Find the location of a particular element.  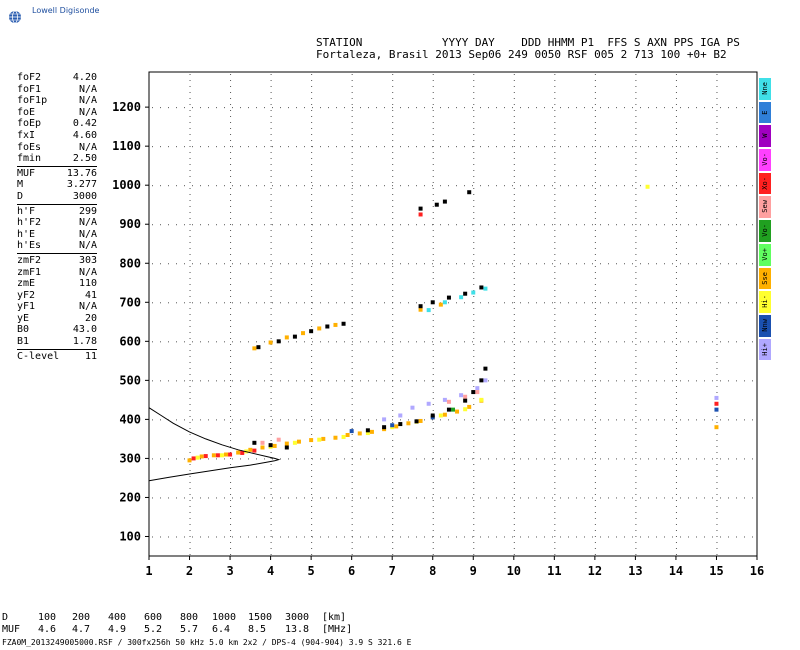

param-value: 299 is located at coordinates (87, 211).